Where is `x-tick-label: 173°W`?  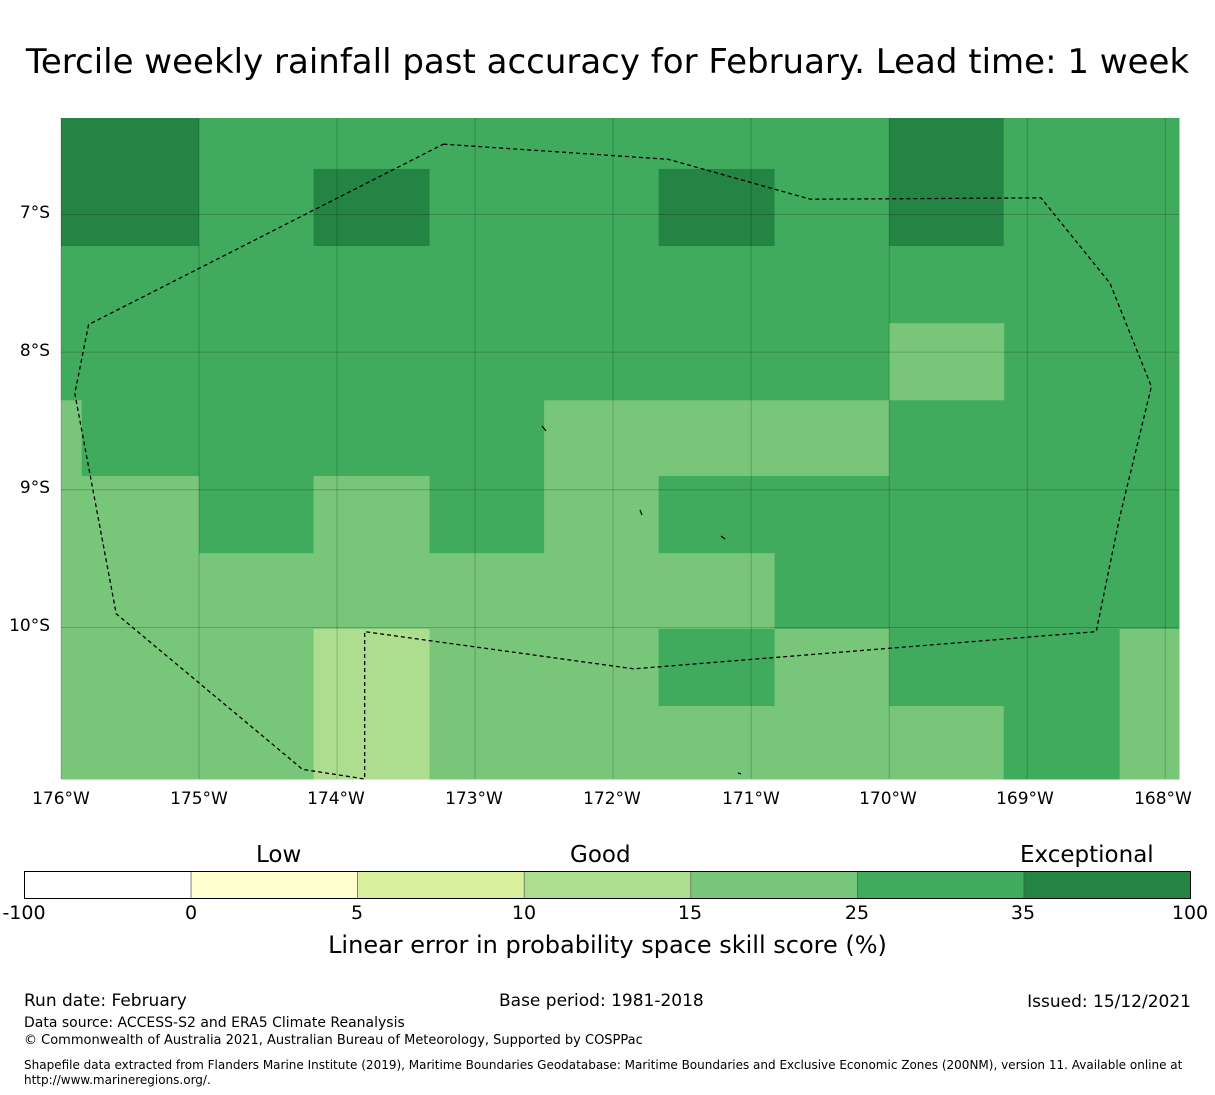
x-tick-label: 173°W is located at coordinates (474, 799).